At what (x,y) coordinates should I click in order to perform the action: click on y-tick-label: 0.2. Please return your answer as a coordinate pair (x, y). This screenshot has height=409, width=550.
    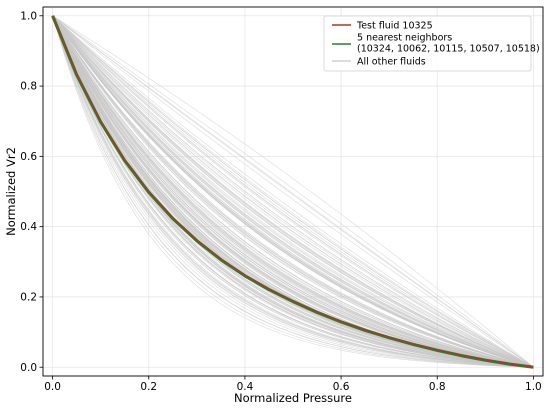
    Looking at the image, I should click on (28, 298).